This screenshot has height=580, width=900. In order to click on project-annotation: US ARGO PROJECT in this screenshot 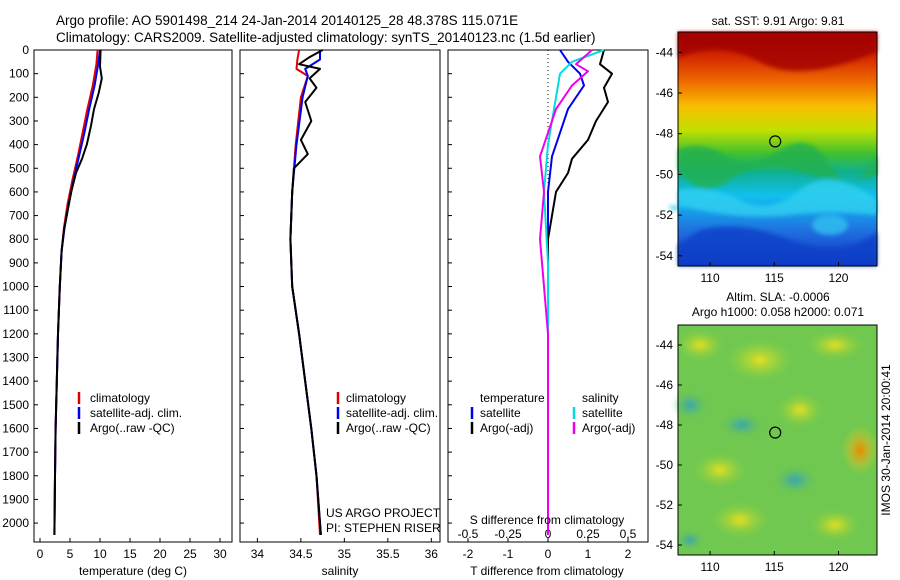, I will do `click(383, 513)`.